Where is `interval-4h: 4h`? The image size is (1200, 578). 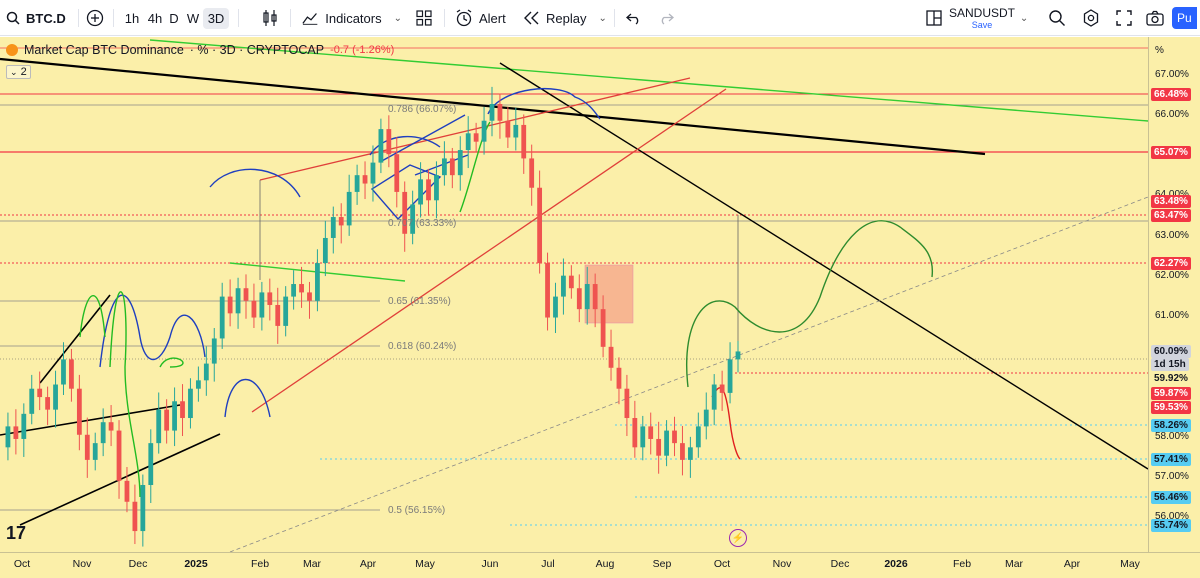 interval-4h: 4h is located at coordinates (155, 18).